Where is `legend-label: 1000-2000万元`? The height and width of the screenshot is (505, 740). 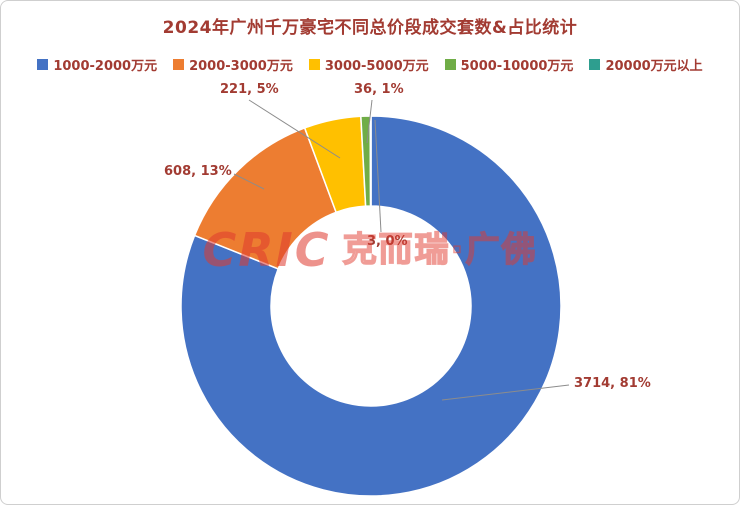 legend-label: 1000-2000万元 is located at coordinates (105, 66).